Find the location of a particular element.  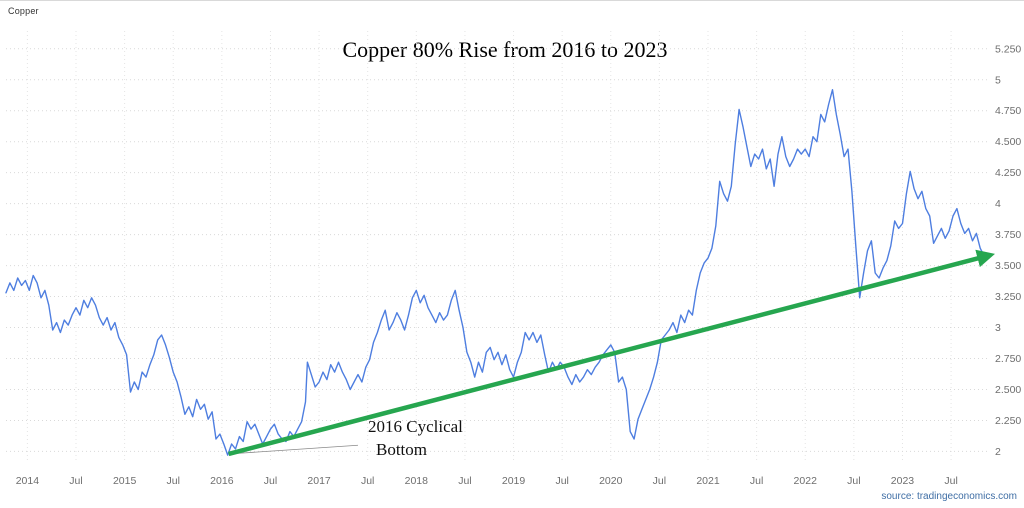

annotation-line2: Bottom is located at coordinates (402, 449).